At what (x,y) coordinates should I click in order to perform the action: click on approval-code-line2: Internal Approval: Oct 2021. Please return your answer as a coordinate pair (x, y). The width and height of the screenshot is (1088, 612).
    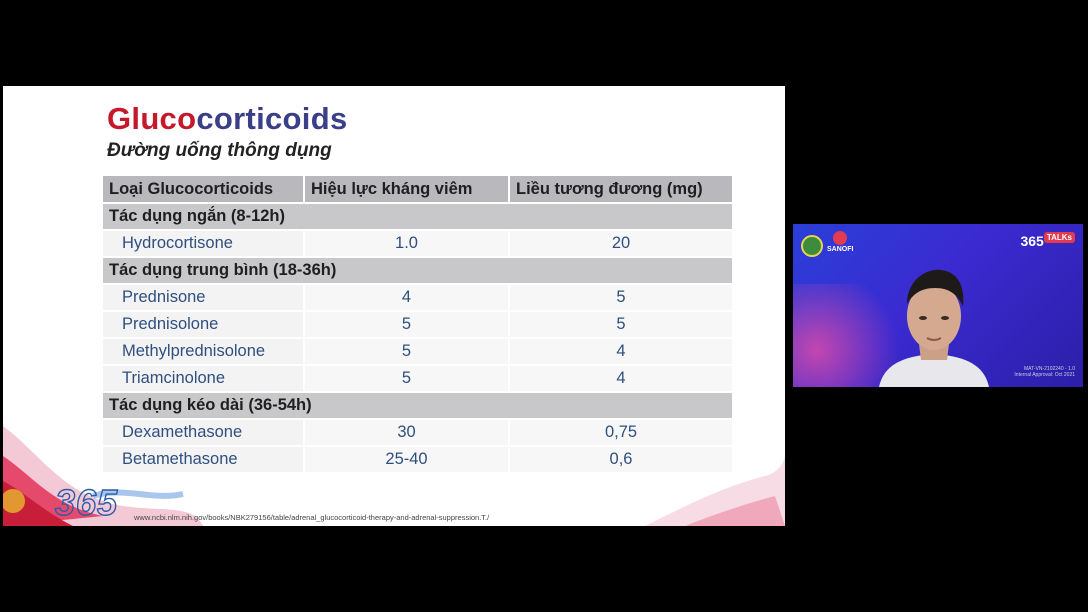
    Looking at the image, I should click on (1044, 375).